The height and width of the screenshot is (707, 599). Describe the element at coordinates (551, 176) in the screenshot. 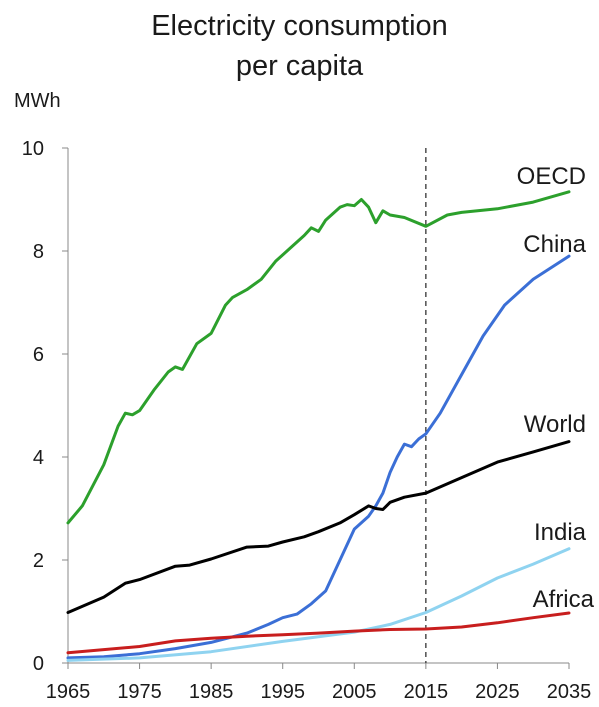

I see `series-label-oecd: OECD` at that location.